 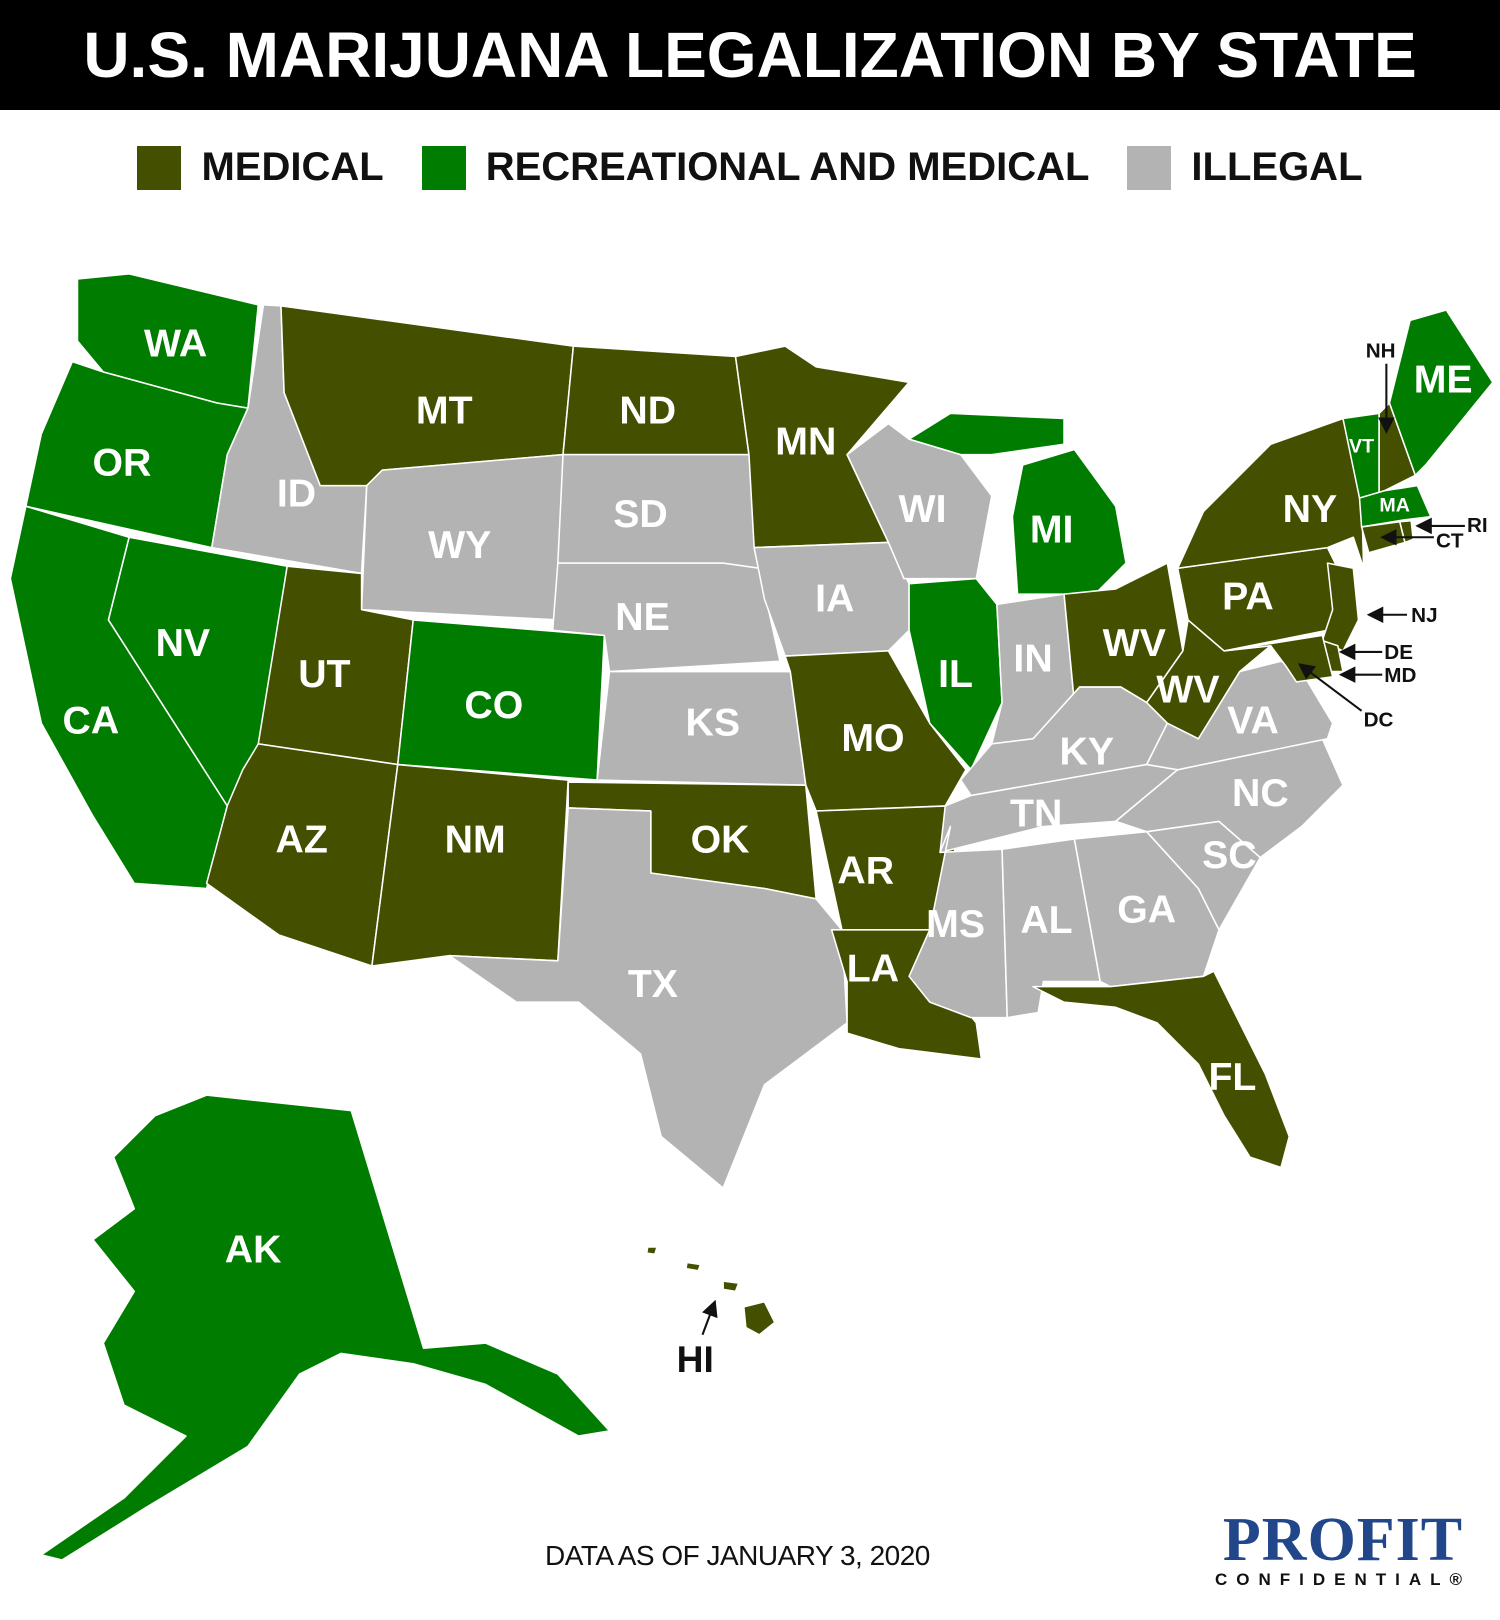 I want to click on state-me, so click(x=1441, y=393).